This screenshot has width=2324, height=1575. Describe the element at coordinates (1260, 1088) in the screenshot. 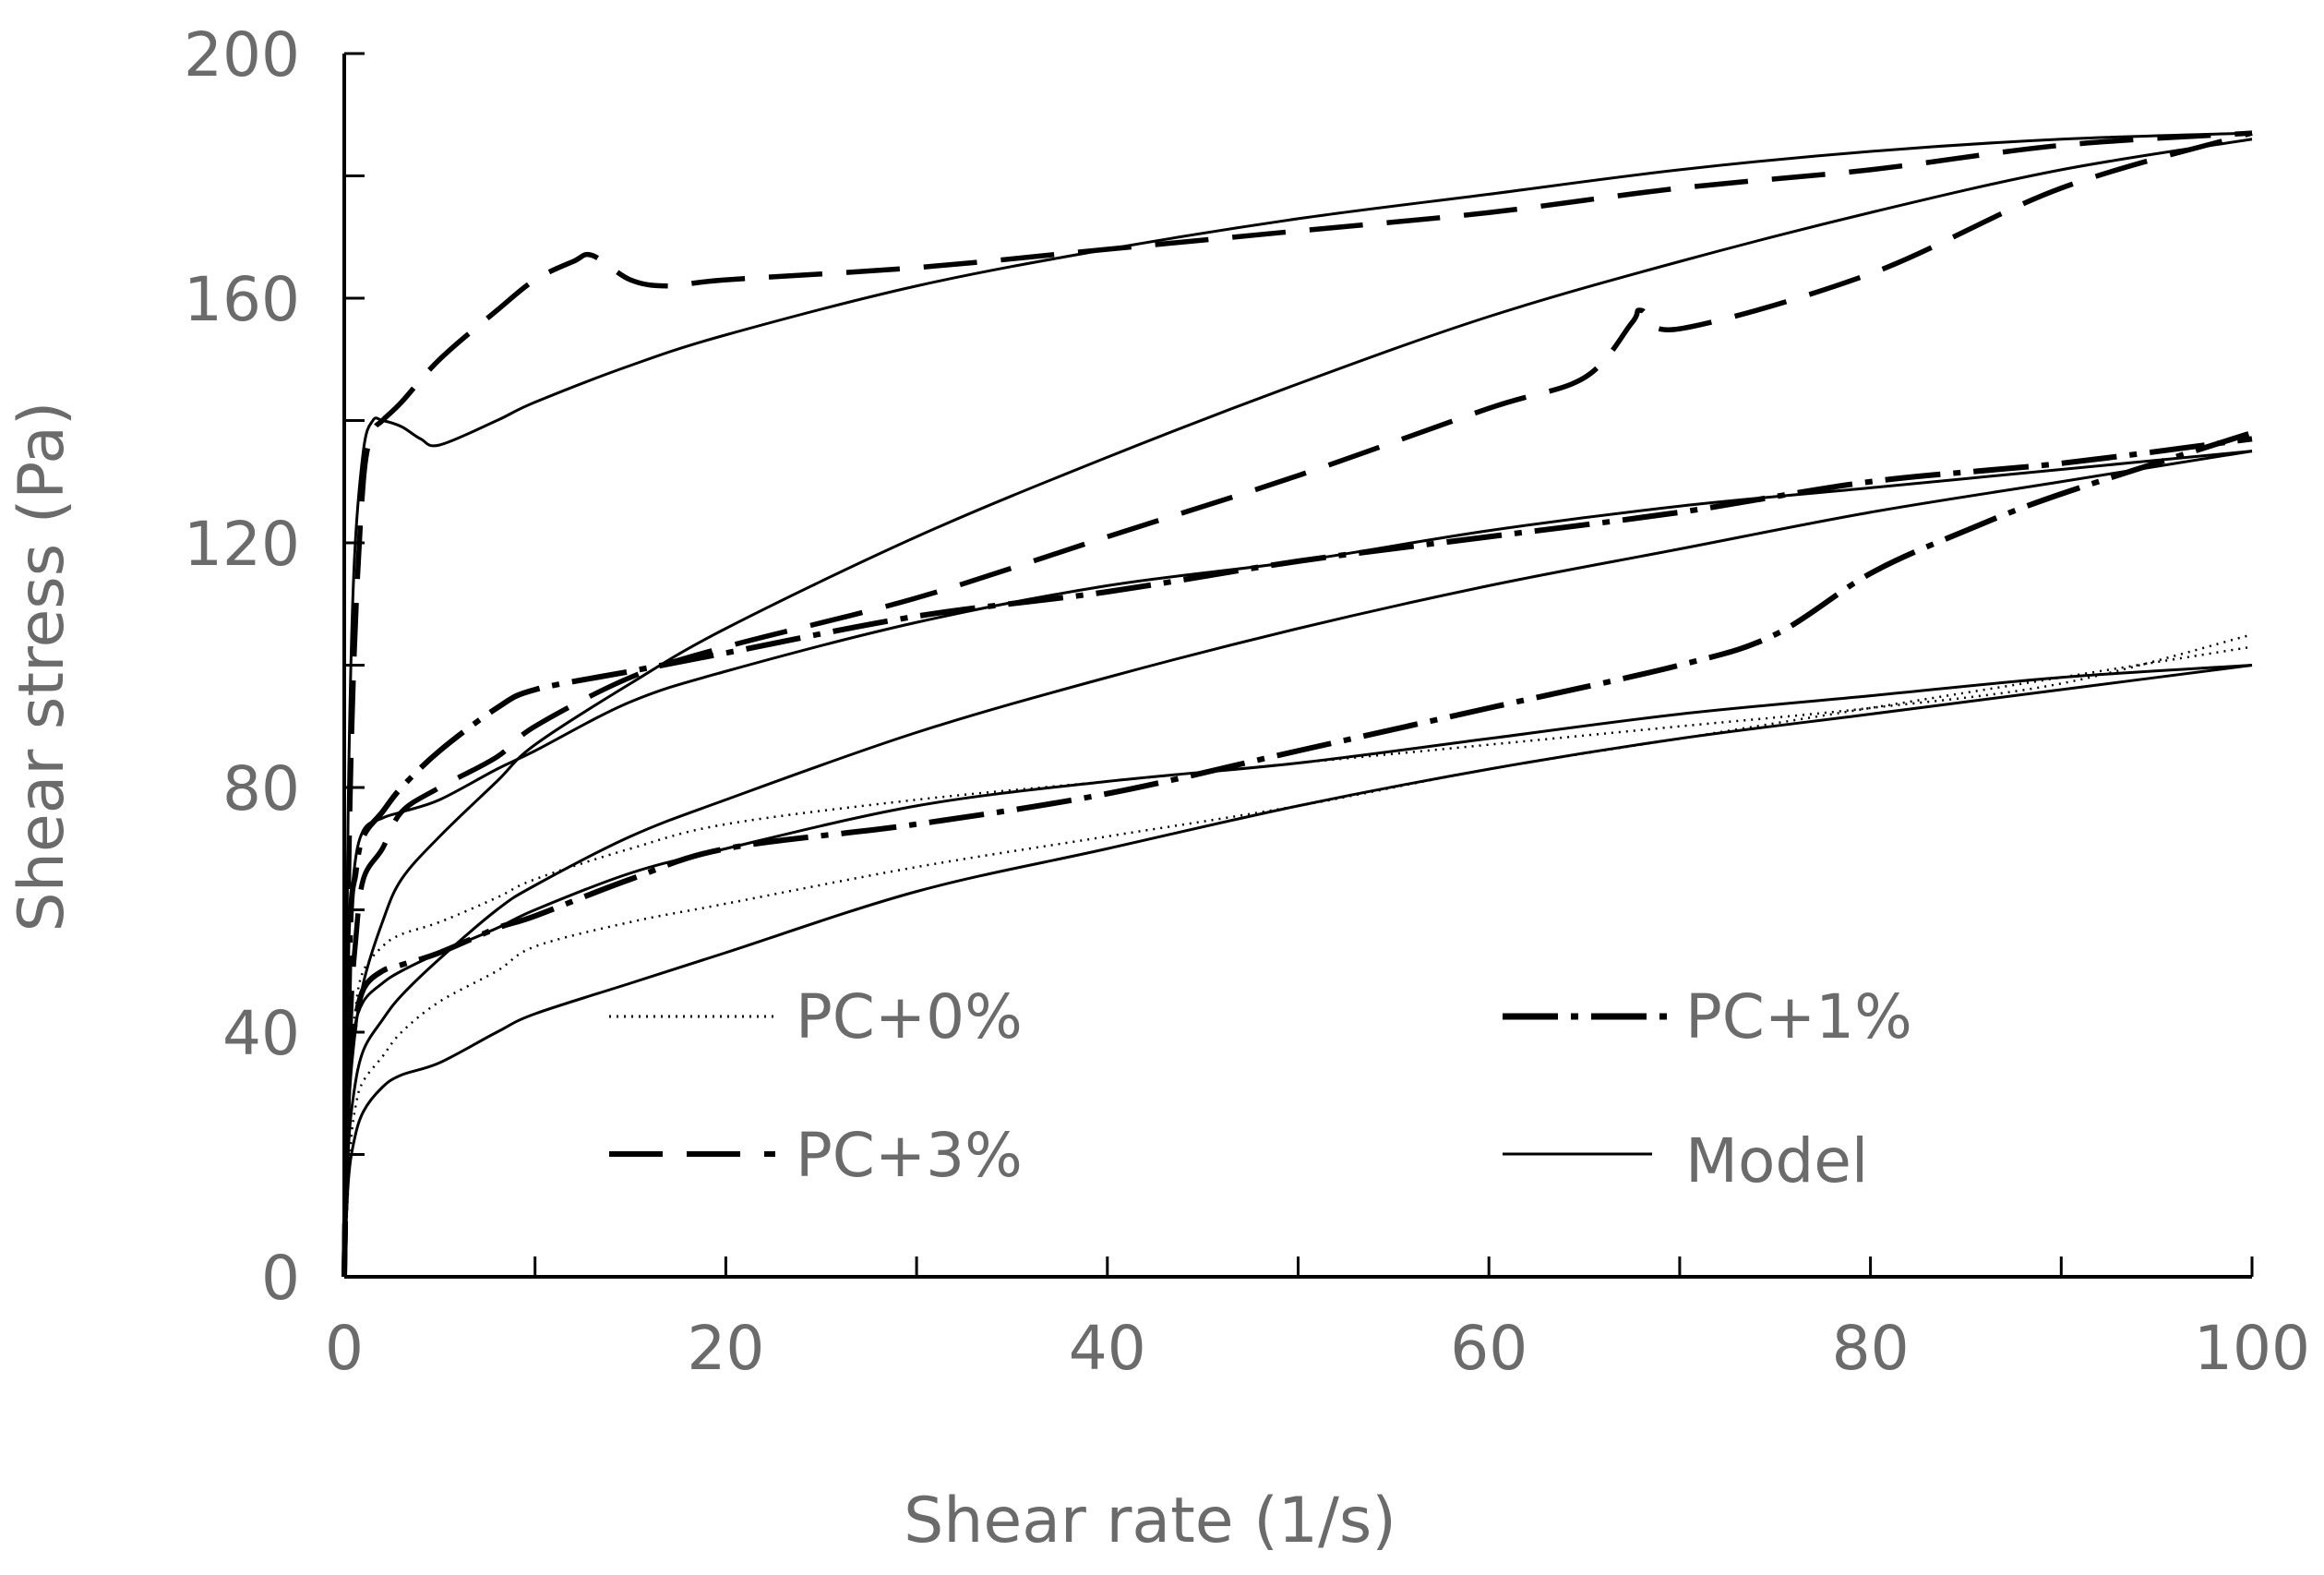

I see `legend: PC+0% PC+1% PC+3% Model` at that location.